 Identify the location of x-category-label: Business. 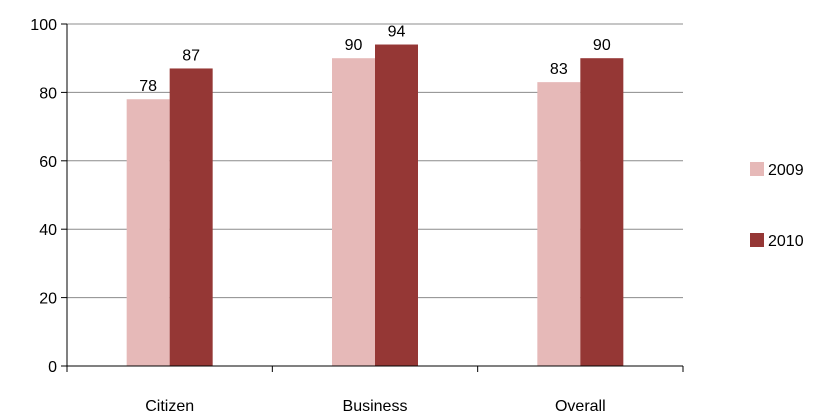
(375, 406).